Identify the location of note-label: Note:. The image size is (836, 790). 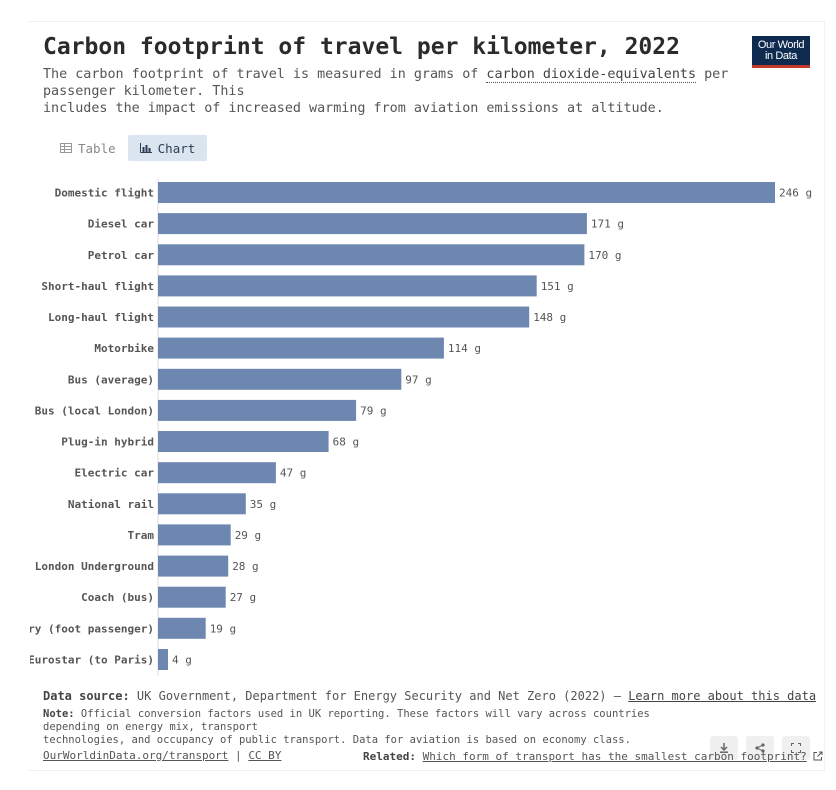
(59, 714).